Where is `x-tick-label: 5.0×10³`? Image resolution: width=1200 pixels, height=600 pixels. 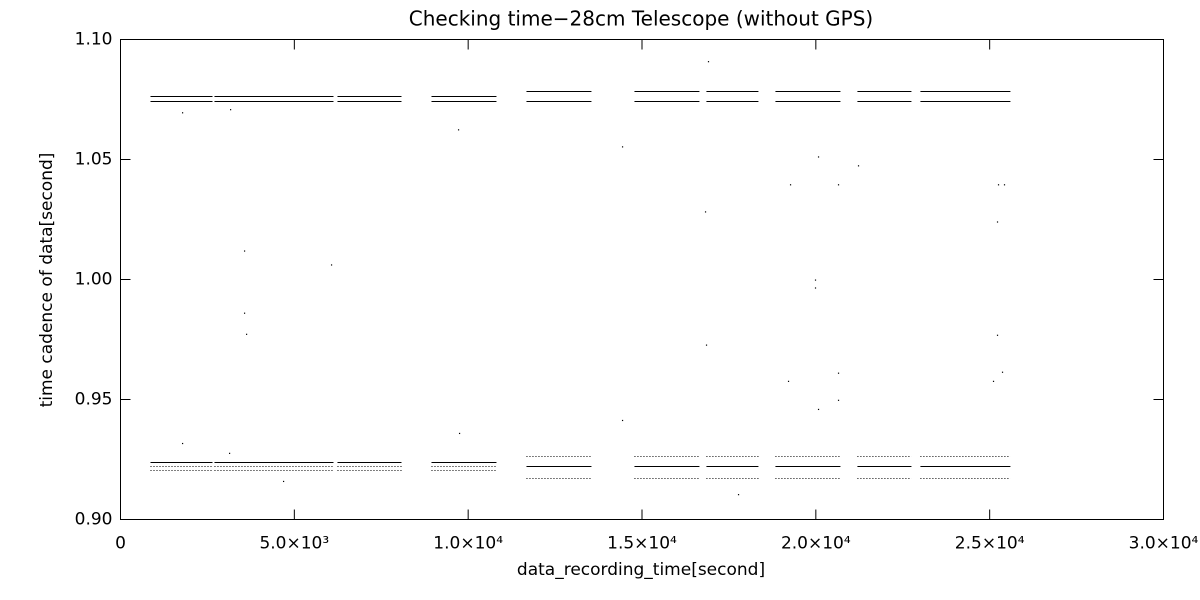 x-tick-label: 5.0×10³ is located at coordinates (294, 544).